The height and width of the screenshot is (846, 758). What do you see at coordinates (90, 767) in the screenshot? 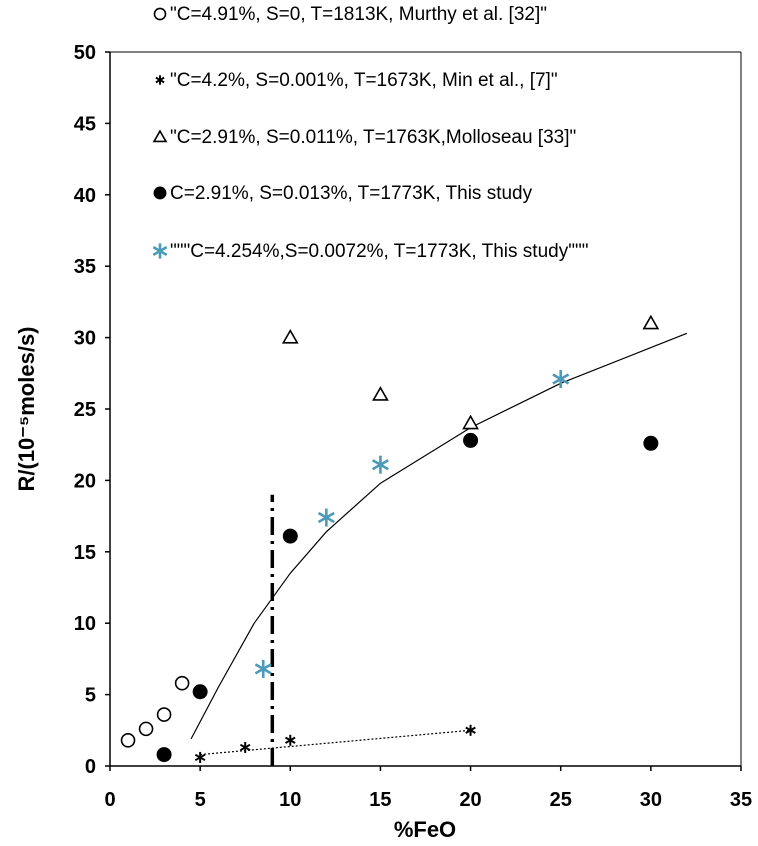
I see `y-tick-label: 0` at bounding box center [90, 767].